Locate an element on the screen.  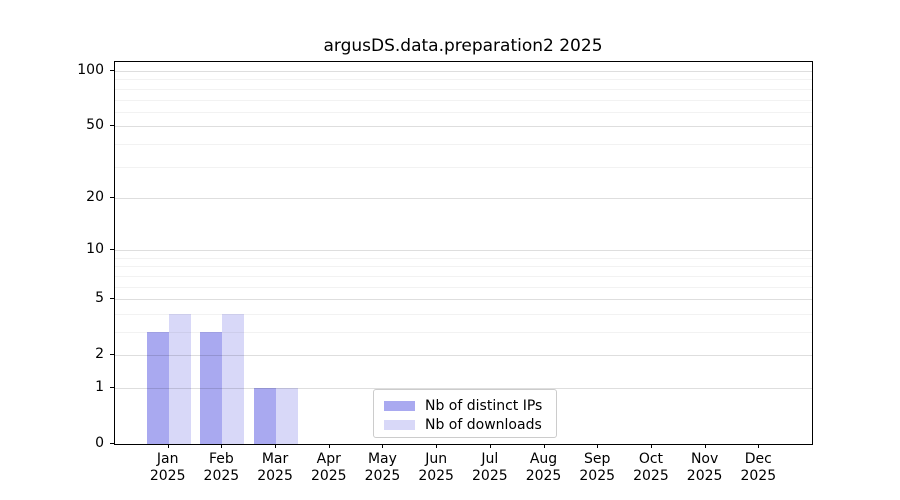
y-tick-label: 50 is located at coordinates (95, 125).